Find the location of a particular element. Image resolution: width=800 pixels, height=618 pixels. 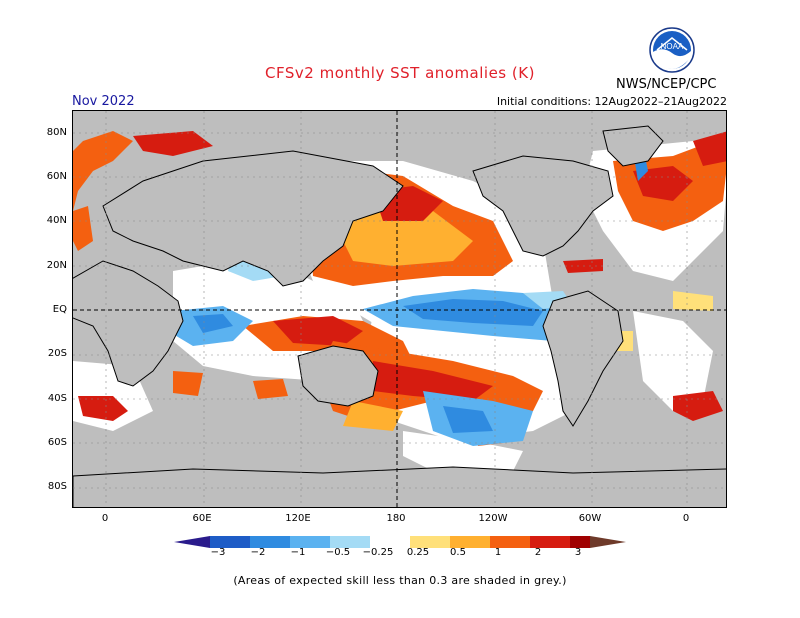

org-label: NWS/NCEP/CPC is located at coordinates (666, 84).